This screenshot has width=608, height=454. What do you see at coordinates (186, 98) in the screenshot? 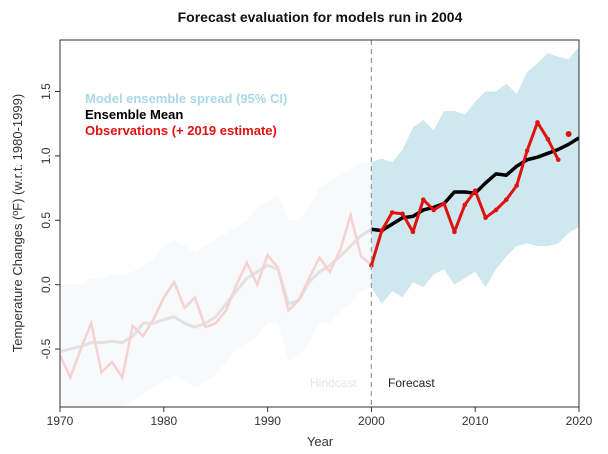
I see `legend-entry: Model ensemble spread (95% CI)` at bounding box center [186, 98].